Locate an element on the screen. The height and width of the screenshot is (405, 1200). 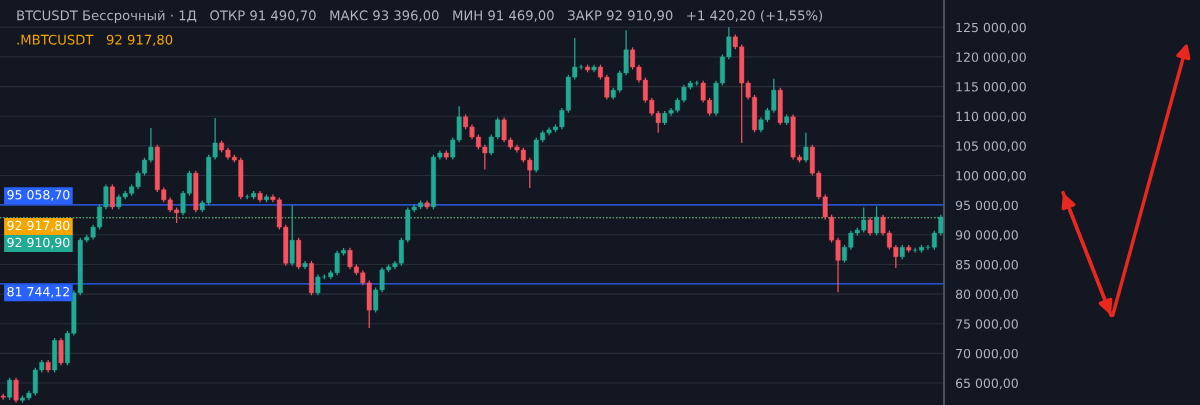
y-tick-label: 120 000,00 is located at coordinates (991, 58).